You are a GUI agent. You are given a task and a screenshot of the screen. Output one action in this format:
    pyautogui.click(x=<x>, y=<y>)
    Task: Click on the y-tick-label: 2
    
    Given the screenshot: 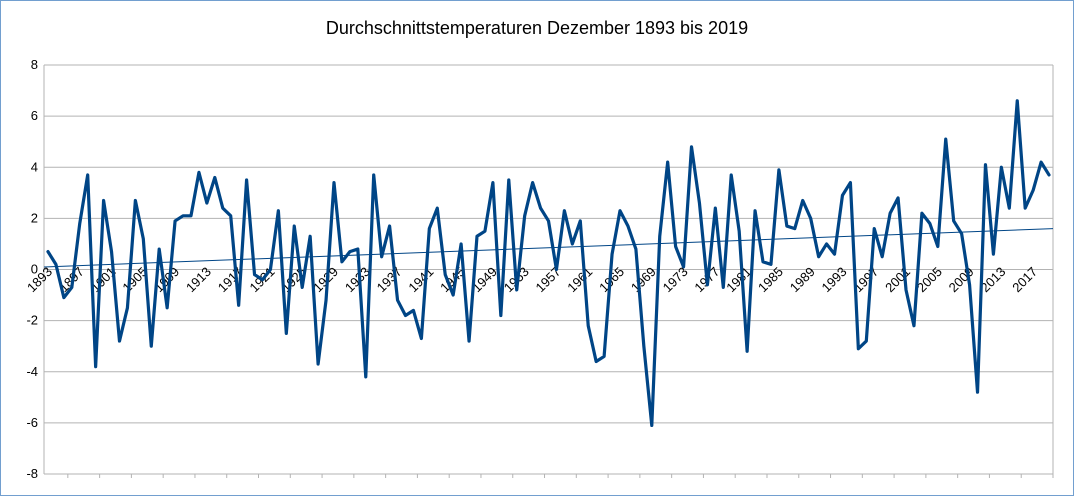 What is the action you would take?
    pyautogui.click(x=34, y=217)
    